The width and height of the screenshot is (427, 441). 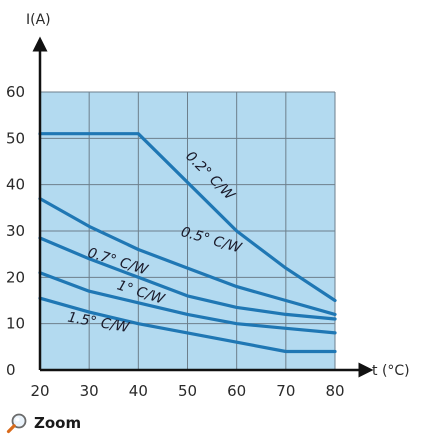 I want to click on x-tick-label: 80, so click(x=334, y=391).